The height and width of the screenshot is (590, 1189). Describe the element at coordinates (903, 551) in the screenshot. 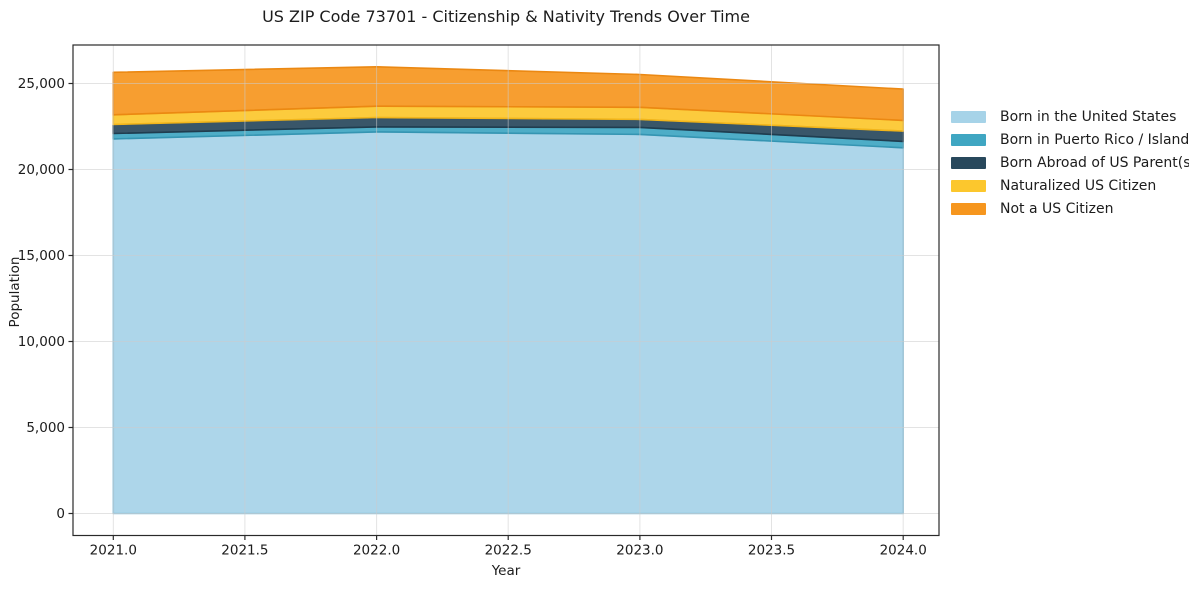

I see `x-tick-label: 2024.0` at that location.